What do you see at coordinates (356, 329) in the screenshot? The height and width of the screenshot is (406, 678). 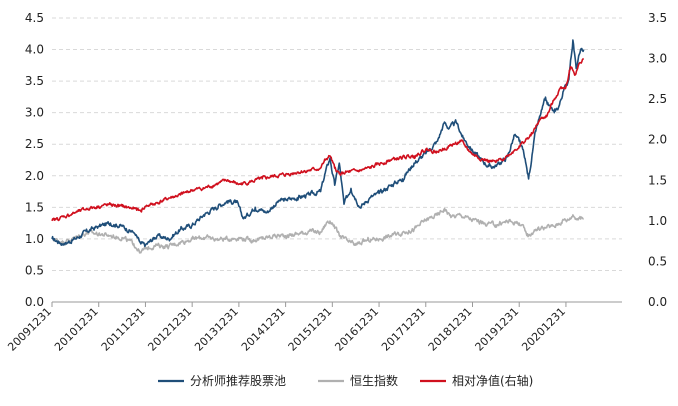 I see `x-tick-label: 20161231` at bounding box center [356, 329].